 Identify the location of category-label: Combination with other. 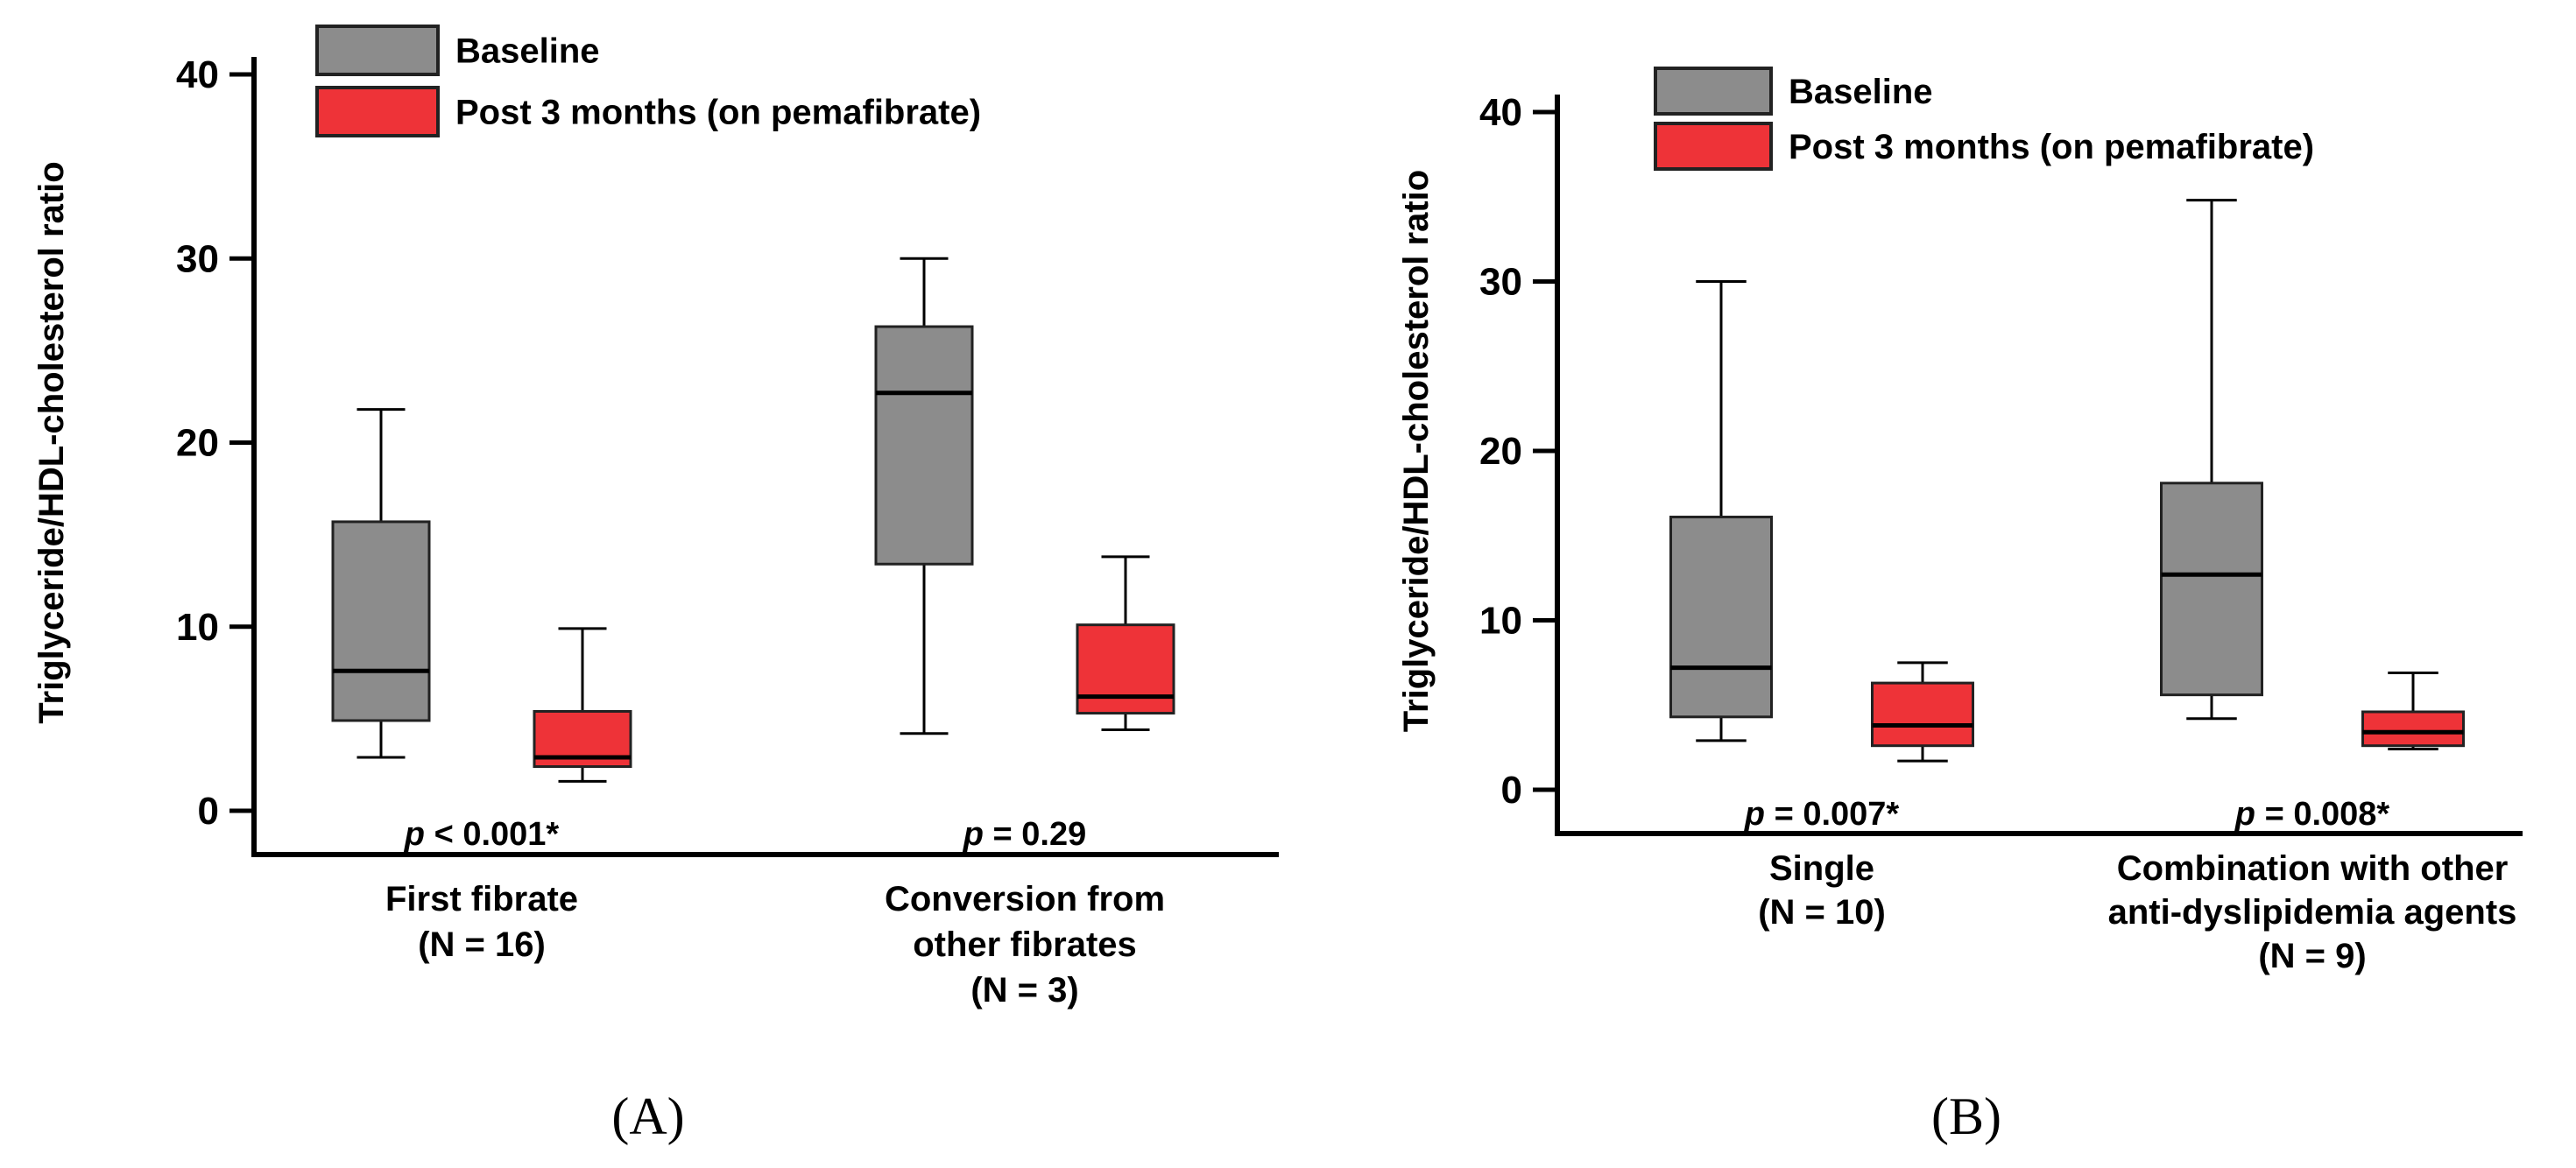
(2313, 868).